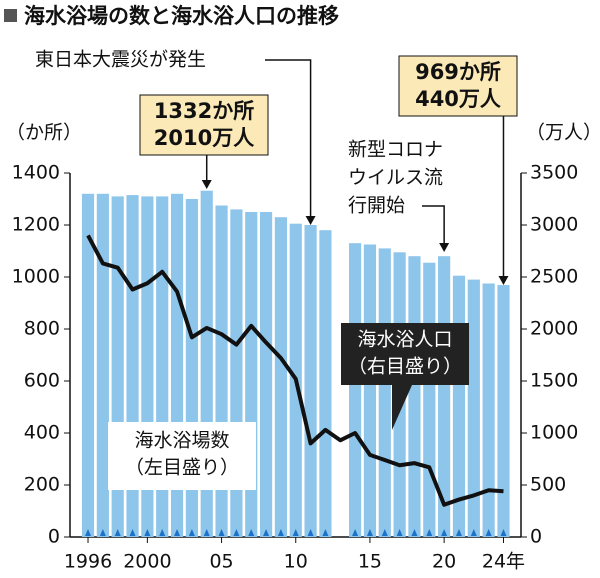 Image resolution: width=600 pixels, height=578 pixels. Describe the element at coordinates (563, 133) in the screenshot. I see `y2-axis-label: （万人）` at that location.